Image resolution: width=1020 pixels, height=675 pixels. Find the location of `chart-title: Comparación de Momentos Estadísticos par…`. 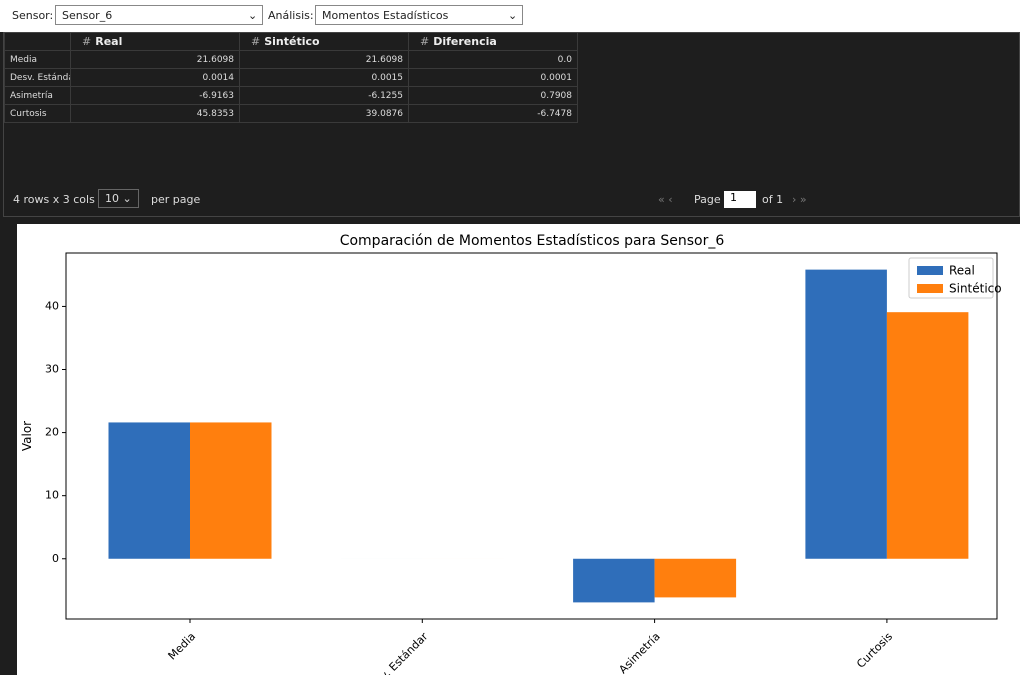

chart-title: Comparación de Momentos Estadísticos par… is located at coordinates (532, 241).